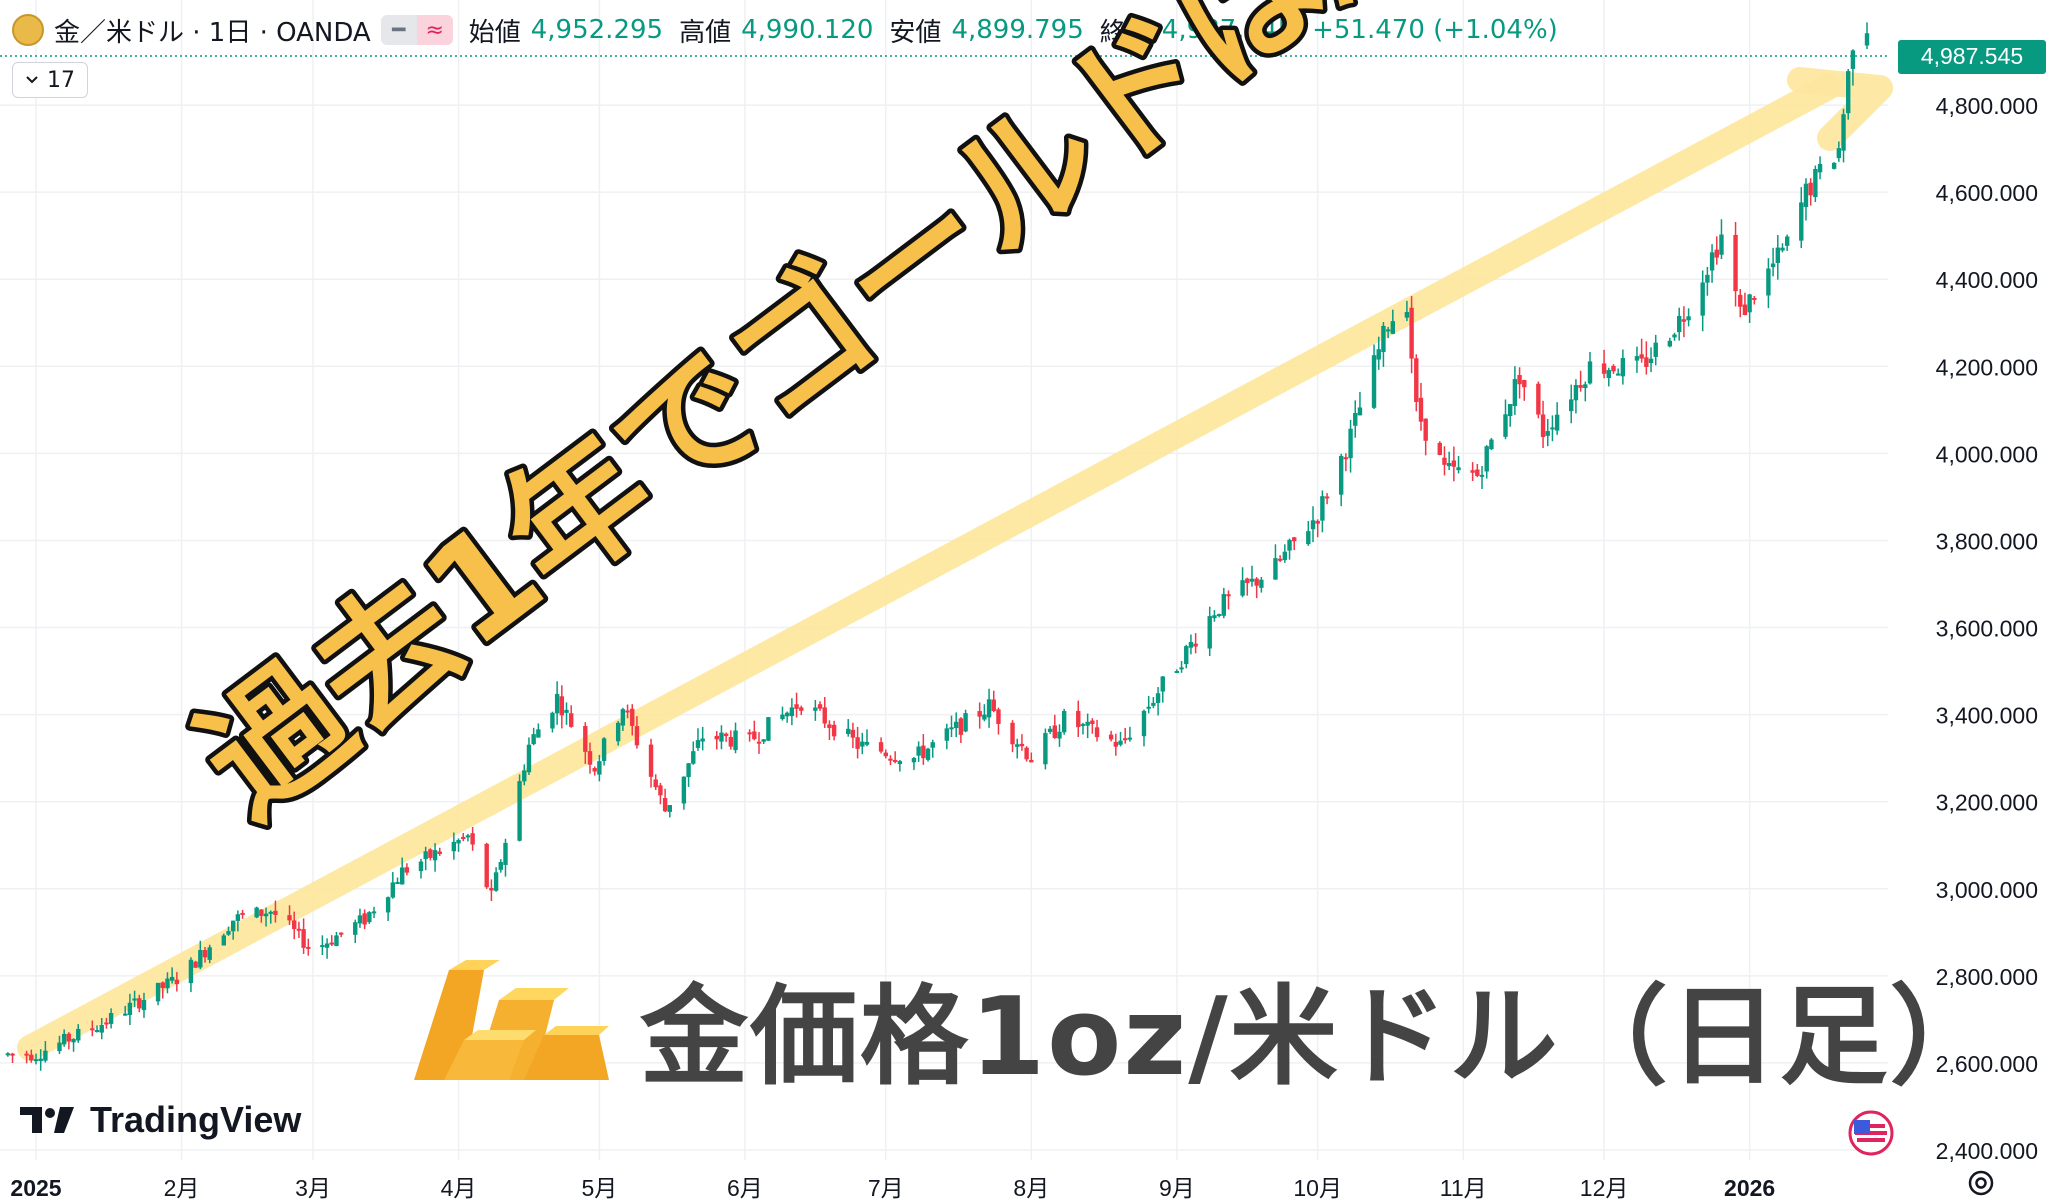 Image resolution: width=2048 pixels, height=1204 pixels. Describe the element at coordinates (398, 30) in the screenshot. I see `minus-icon: ━` at that location.